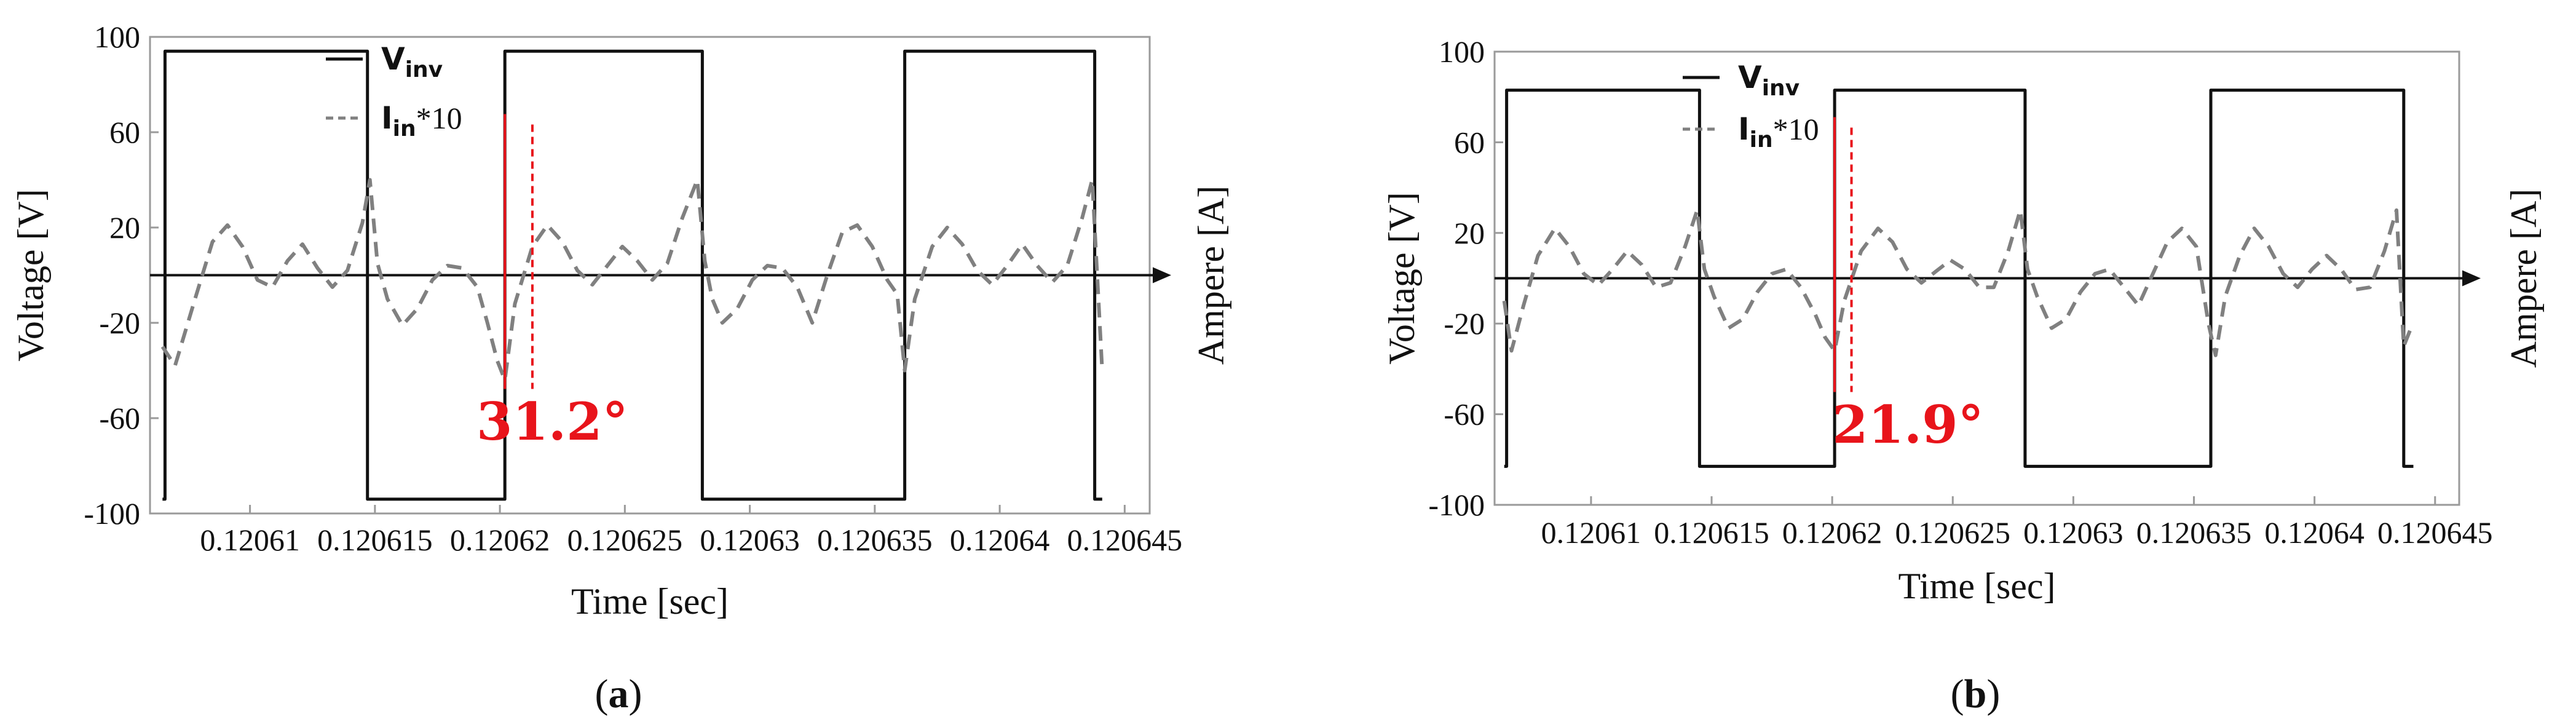  Describe the element at coordinates (618, 694) in the screenshot. I see `panel-label: (a)` at that location.